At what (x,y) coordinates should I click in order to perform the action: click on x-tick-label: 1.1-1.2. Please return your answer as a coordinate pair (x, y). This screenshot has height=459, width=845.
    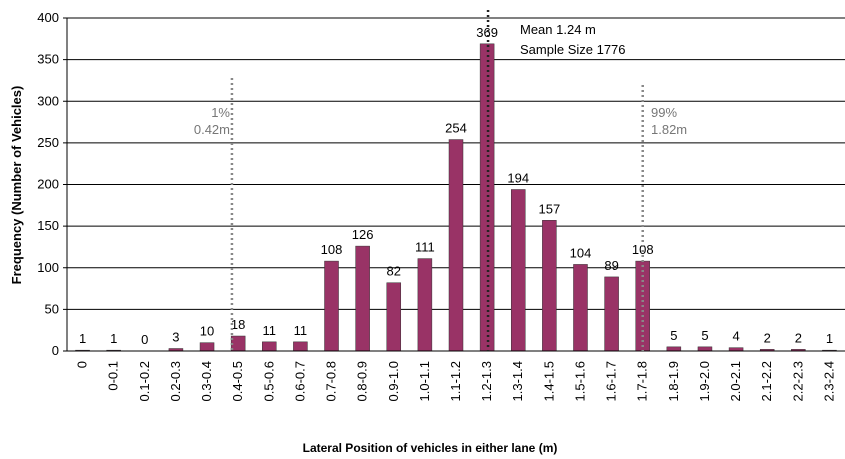
    Looking at the image, I should click on (455, 381).